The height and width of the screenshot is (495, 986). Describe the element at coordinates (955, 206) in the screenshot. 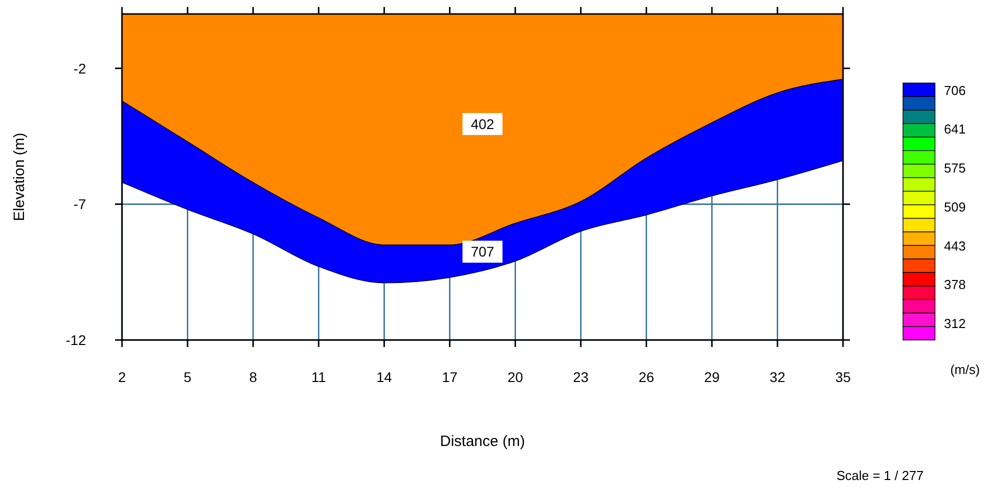

I see `color-bar-label: 509` at that location.